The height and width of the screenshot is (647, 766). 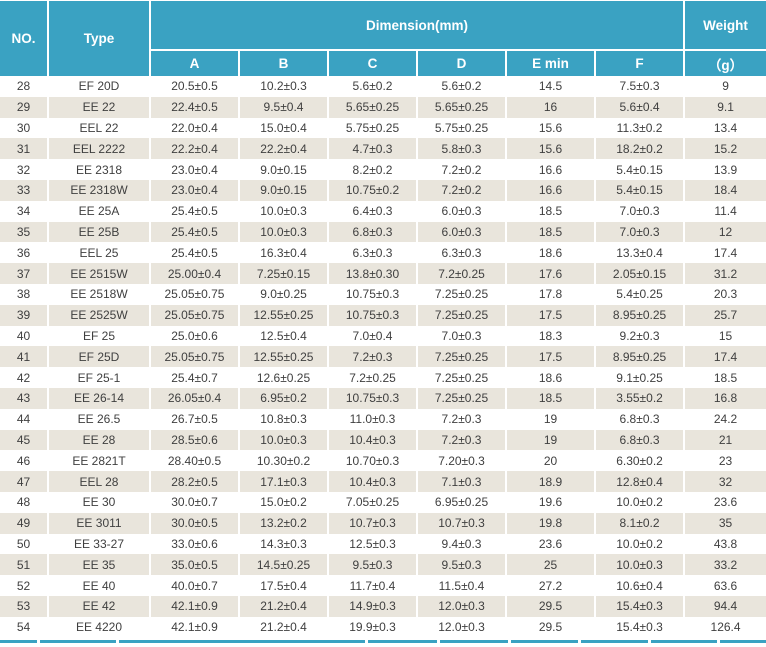 I want to click on cell-dim-b: 12.55±0.25, so click(x=283, y=315).